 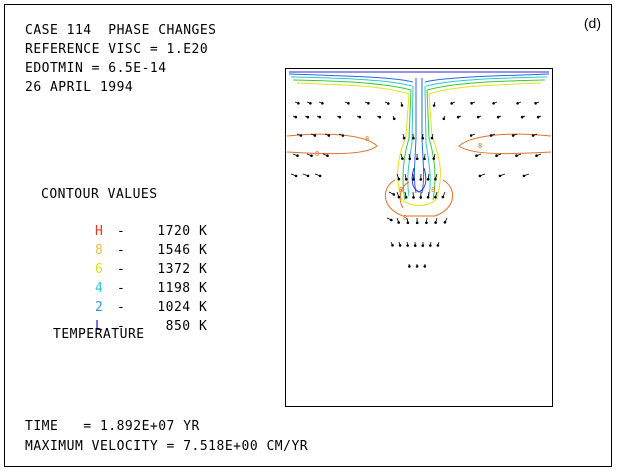 I want to click on legend-row: 6- 1372 K, so click(x=126, y=269).